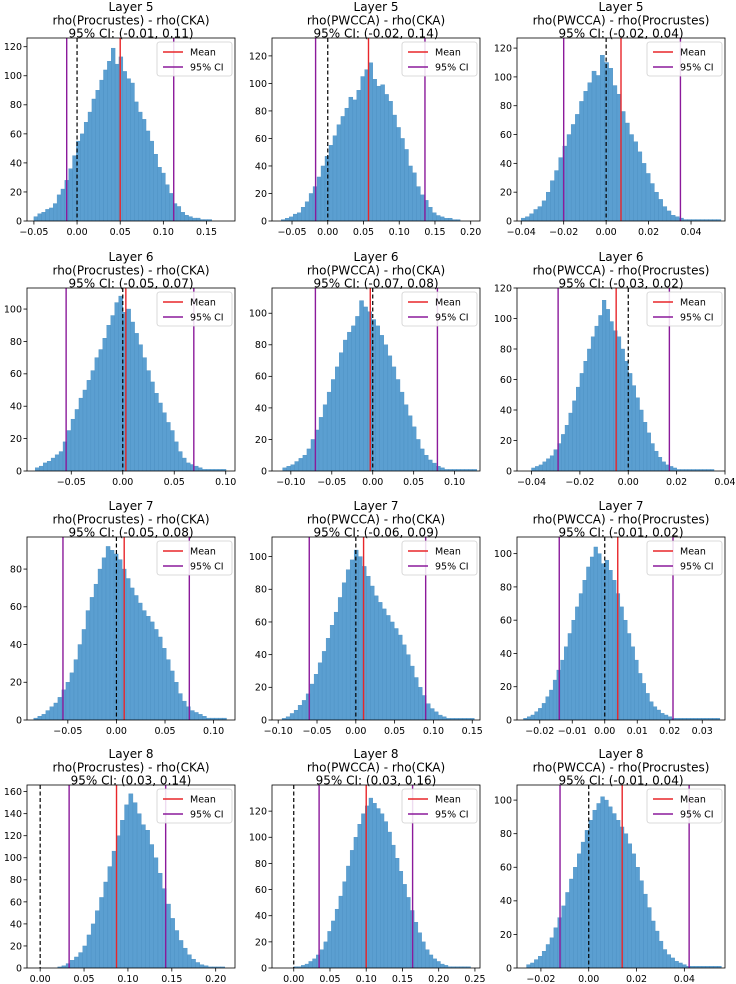  What do you see at coordinates (171, 979) in the screenshot?
I see `x-tick-label: 0.15` at bounding box center [171, 979].